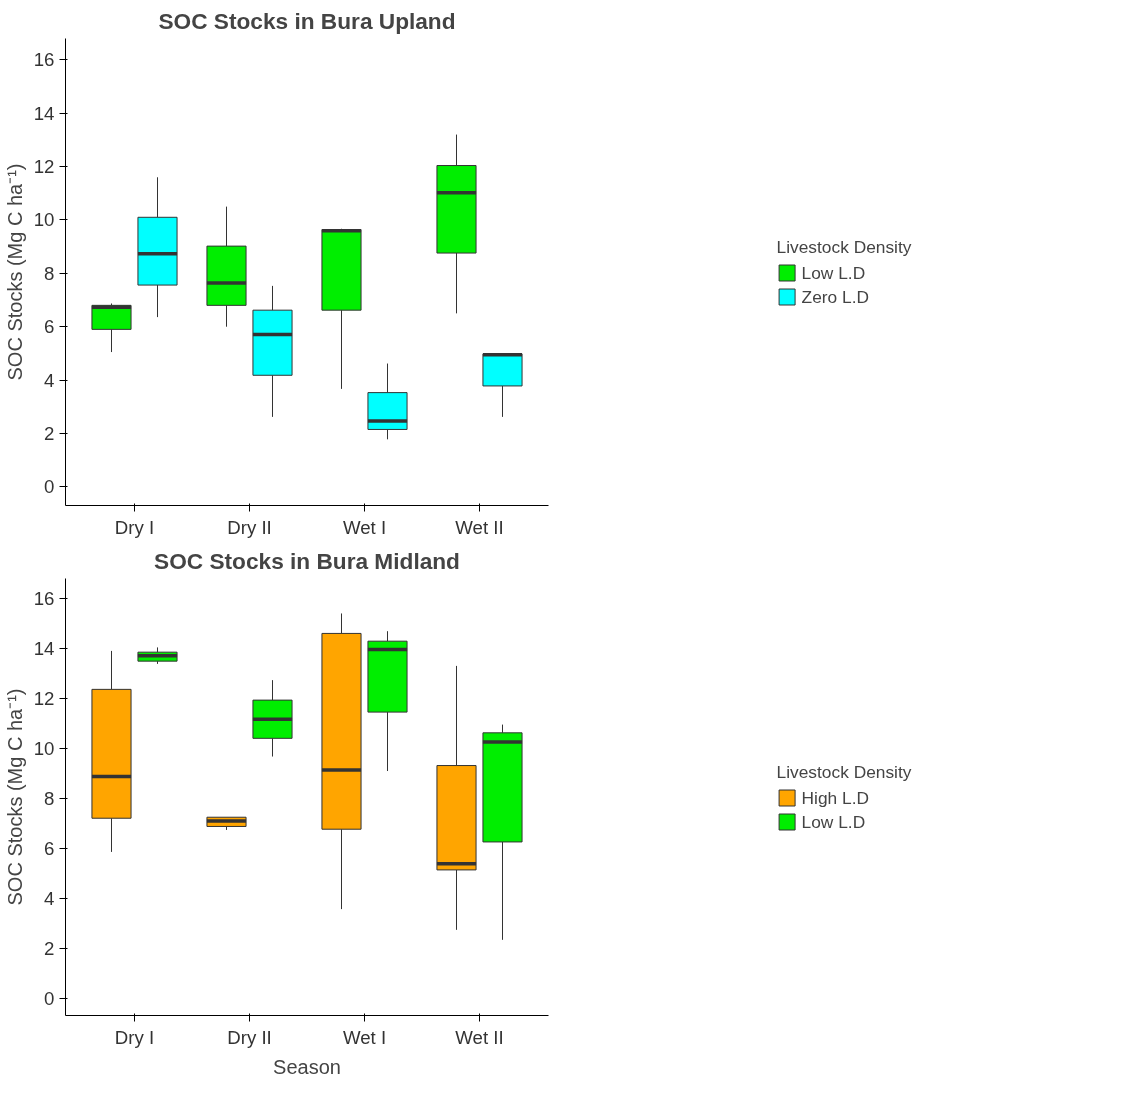 The image size is (1147, 1106). What do you see at coordinates (835, 296) in the screenshot?
I see `legend-label: Zero L.D` at bounding box center [835, 296].